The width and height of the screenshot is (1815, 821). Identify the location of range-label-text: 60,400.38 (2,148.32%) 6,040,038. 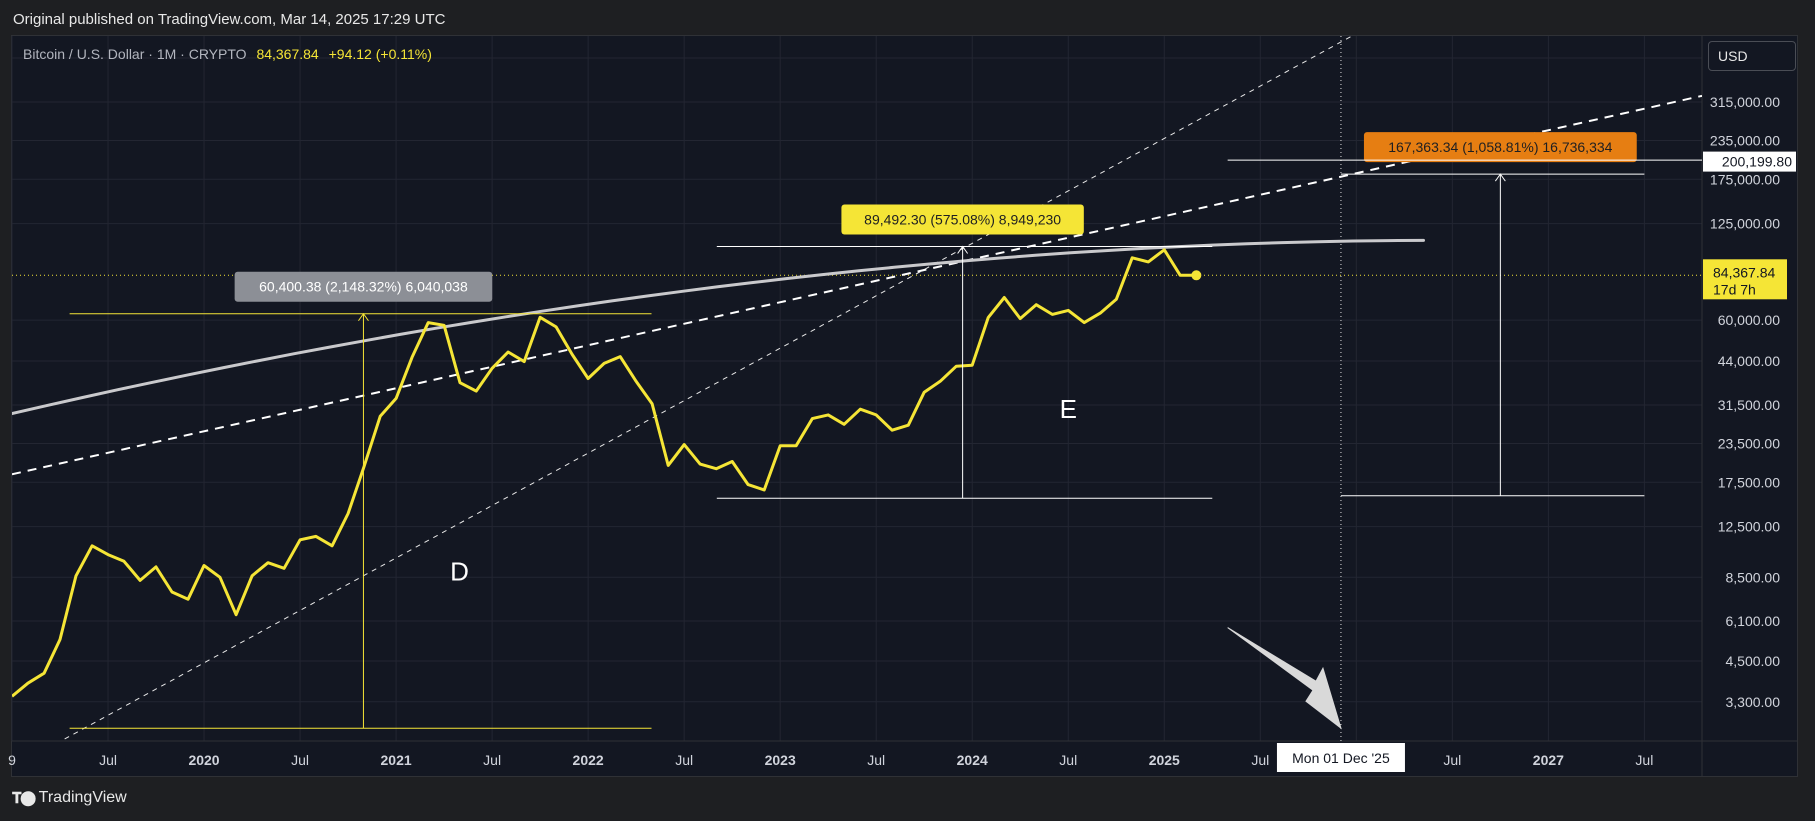
(363, 287).